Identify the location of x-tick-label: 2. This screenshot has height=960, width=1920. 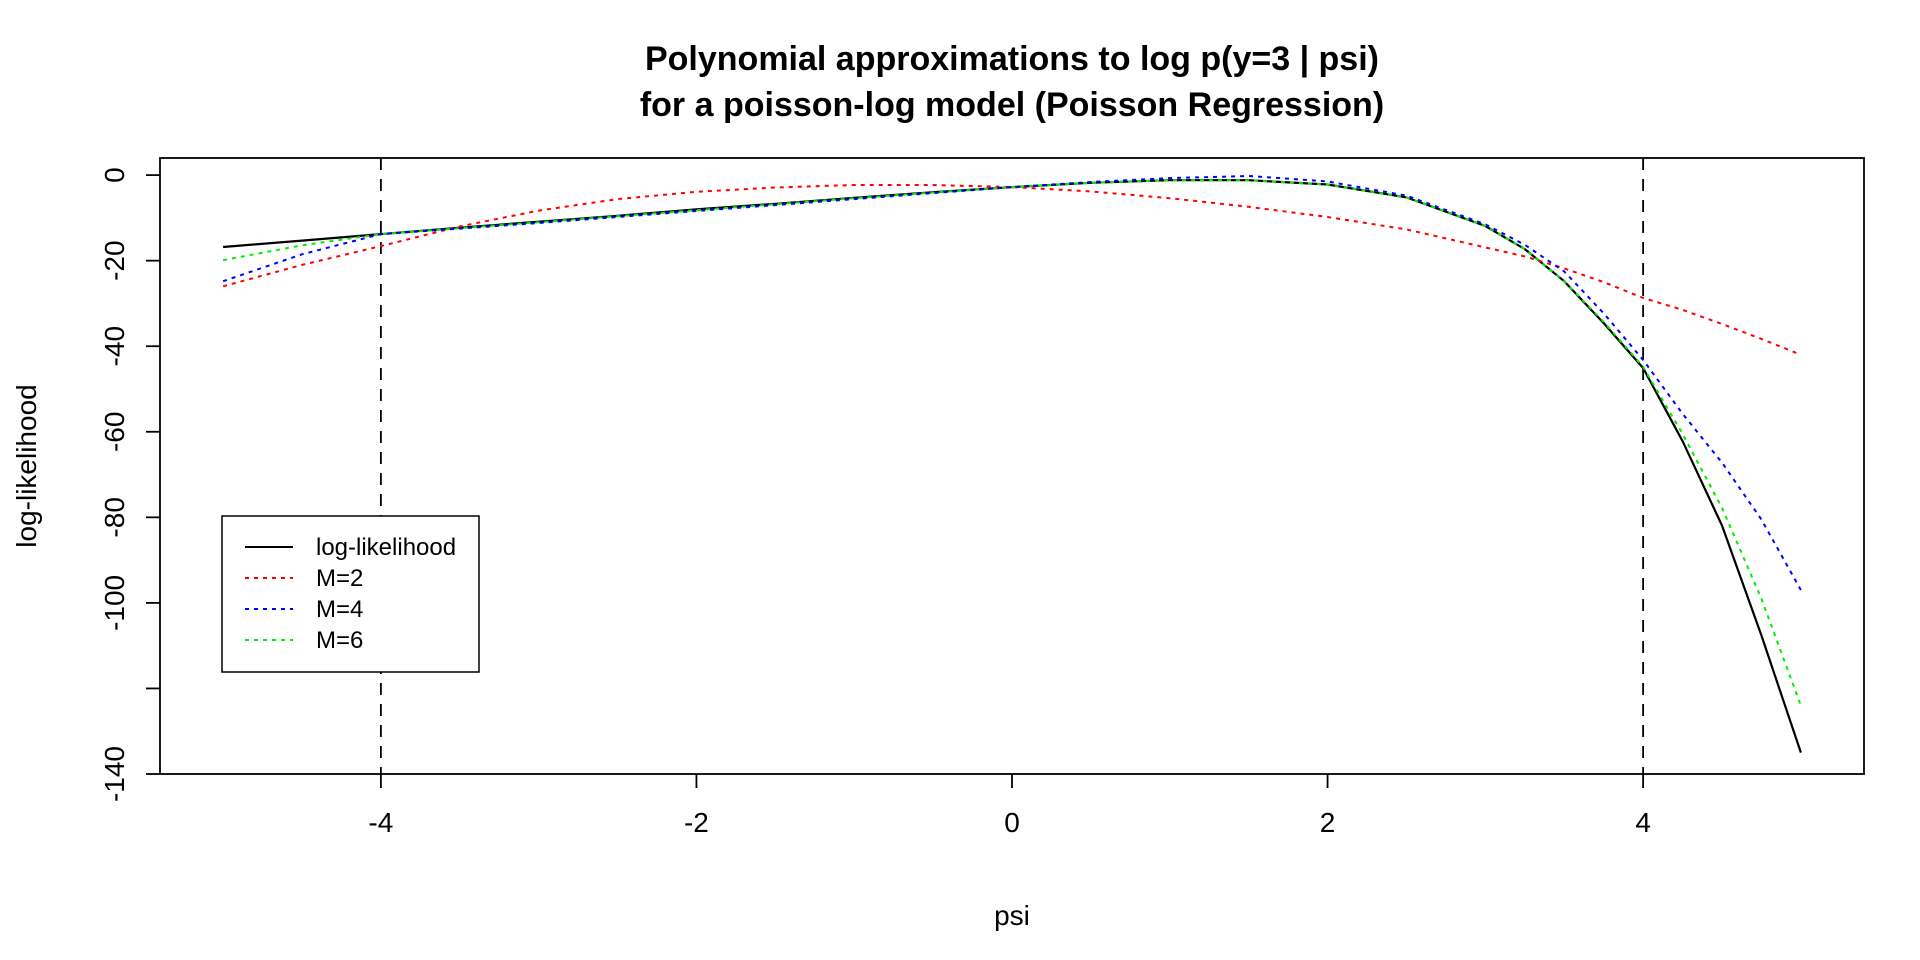
(1328, 822).